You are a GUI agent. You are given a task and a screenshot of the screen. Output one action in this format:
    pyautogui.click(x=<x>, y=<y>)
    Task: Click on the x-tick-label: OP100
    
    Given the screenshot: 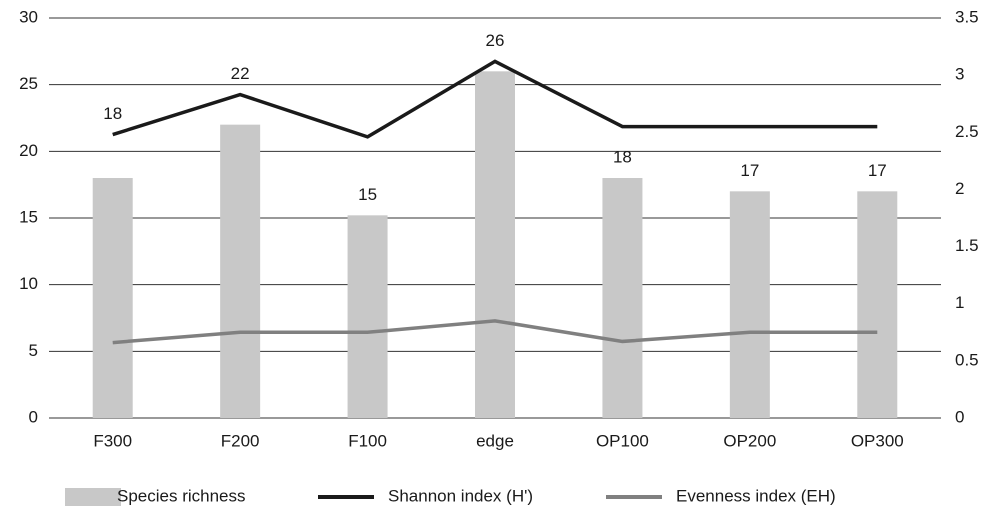 What is the action you would take?
    pyautogui.click(x=622, y=440)
    